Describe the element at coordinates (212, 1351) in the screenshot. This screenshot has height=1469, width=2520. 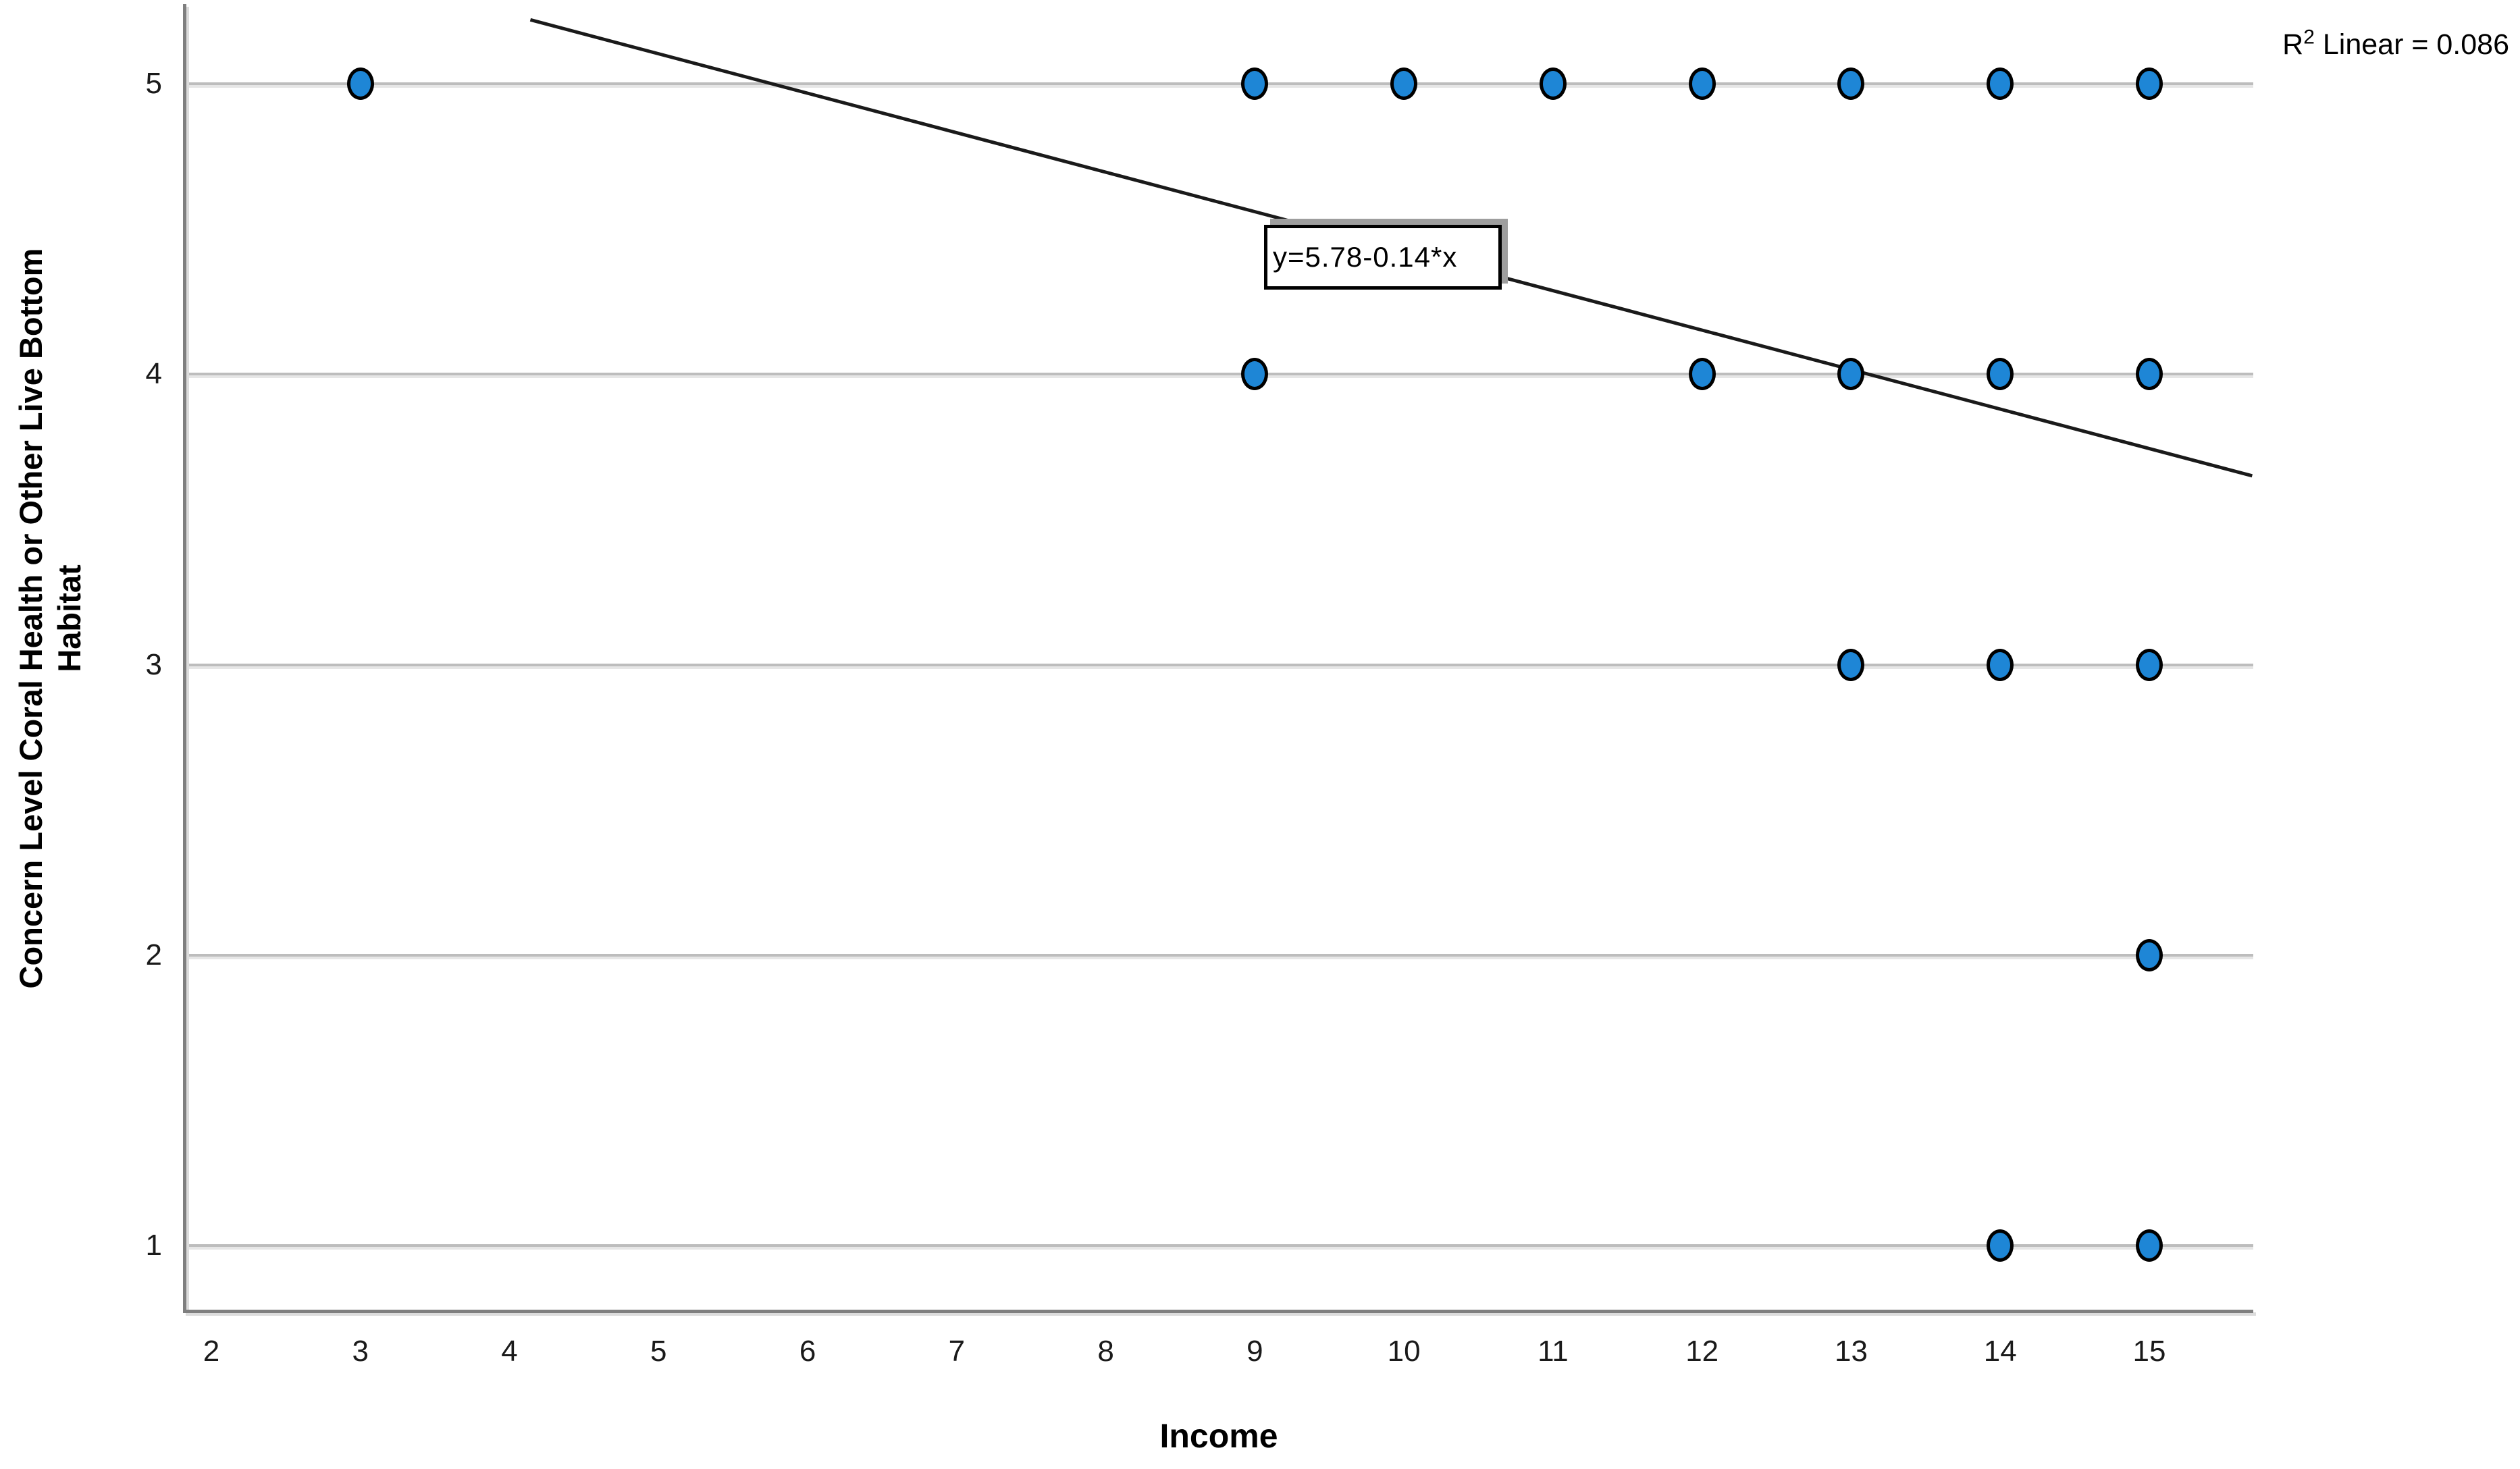
I see `x-tick-label: 2` at that location.